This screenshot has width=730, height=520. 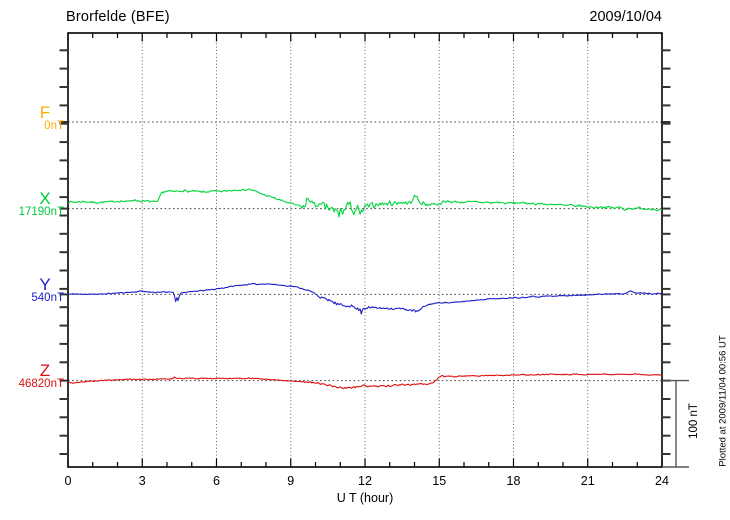 What do you see at coordinates (365, 298) in the screenshot?
I see `curve-Y` at bounding box center [365, 298].